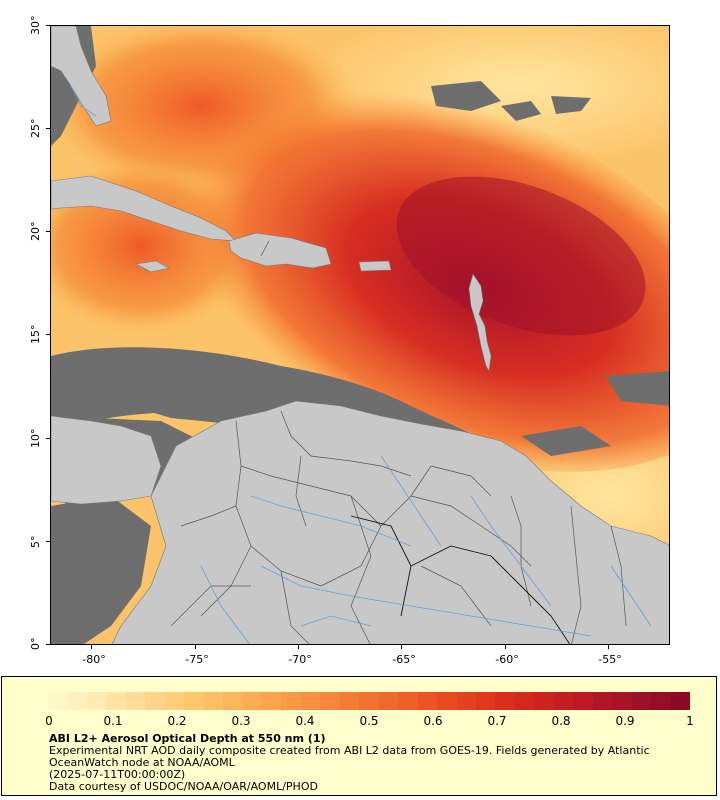 This screenshot has width=720, height=800. What do you see at coordinates (35, 231) in the screenshot?
I see `lat-label: 20°` at bounding box center [35, 231].